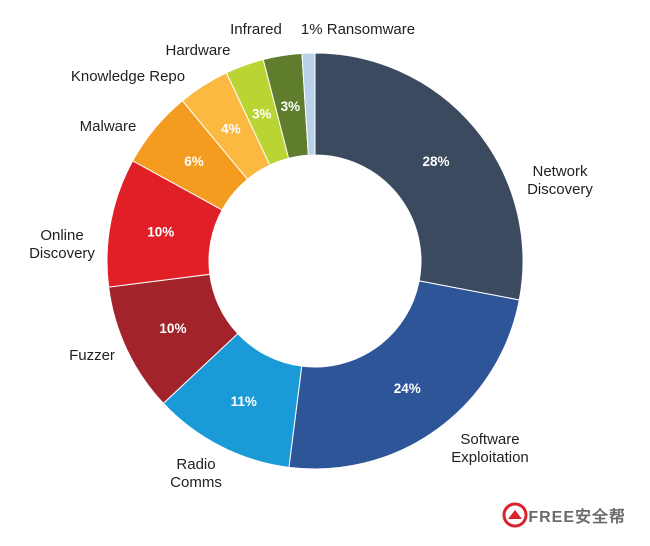 The image size is (650, 546). Describe the element at coordinates (560, 180) in the screenshot. I see `category-label: Network Discovery` at that location.